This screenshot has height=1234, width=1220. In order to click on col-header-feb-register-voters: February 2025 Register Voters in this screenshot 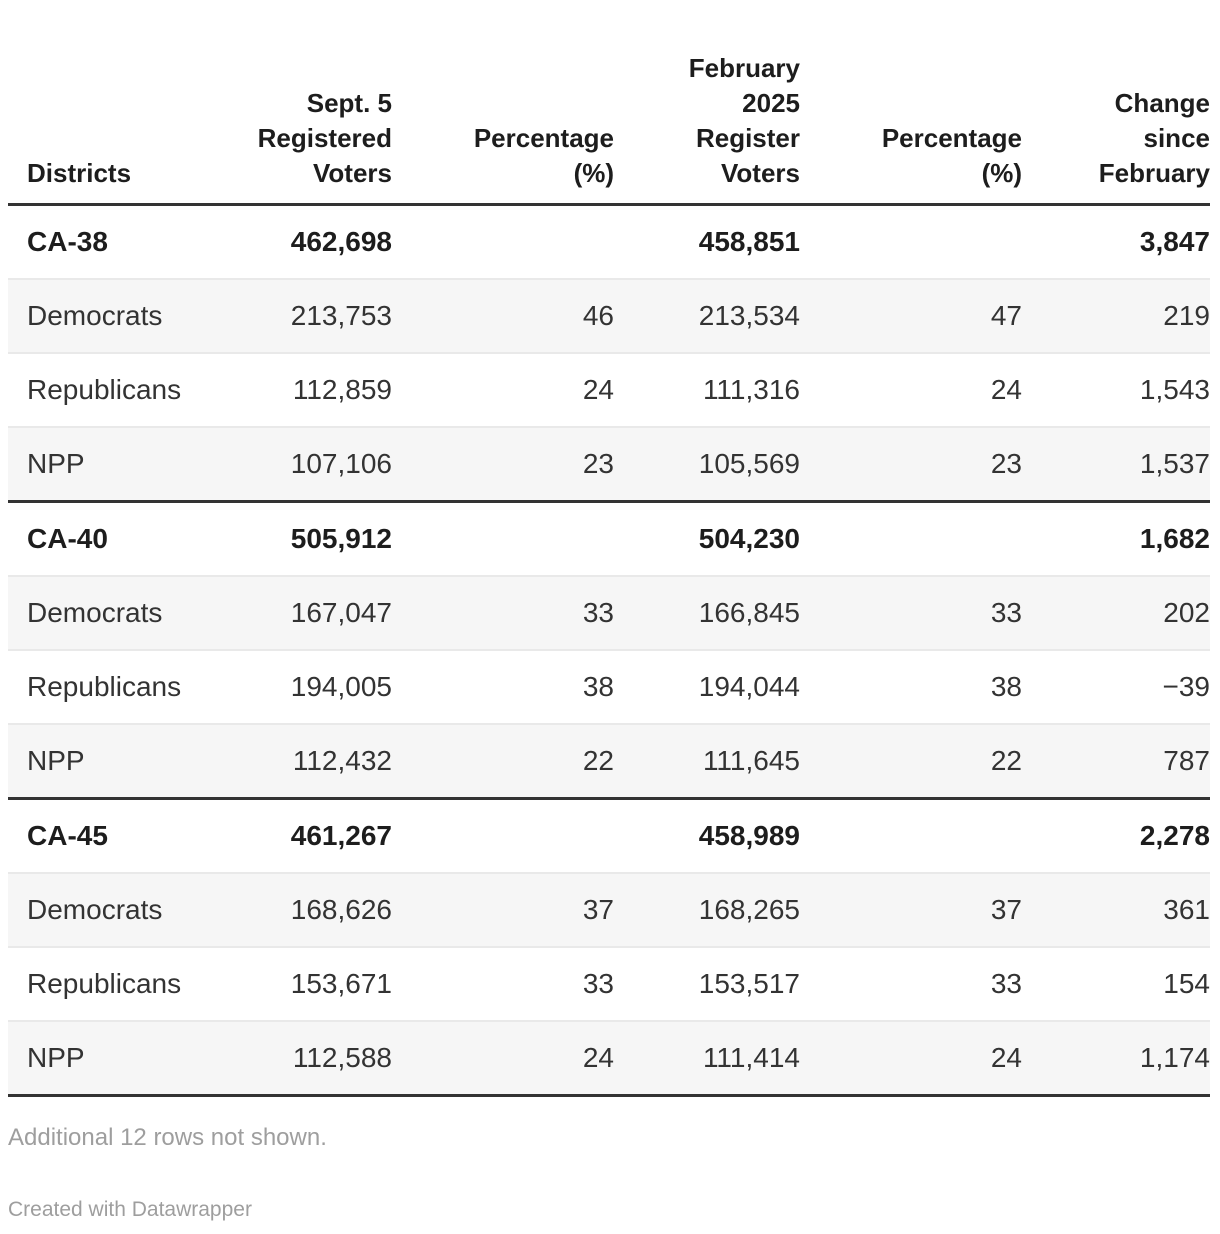, I will do `click(744, 120)`.